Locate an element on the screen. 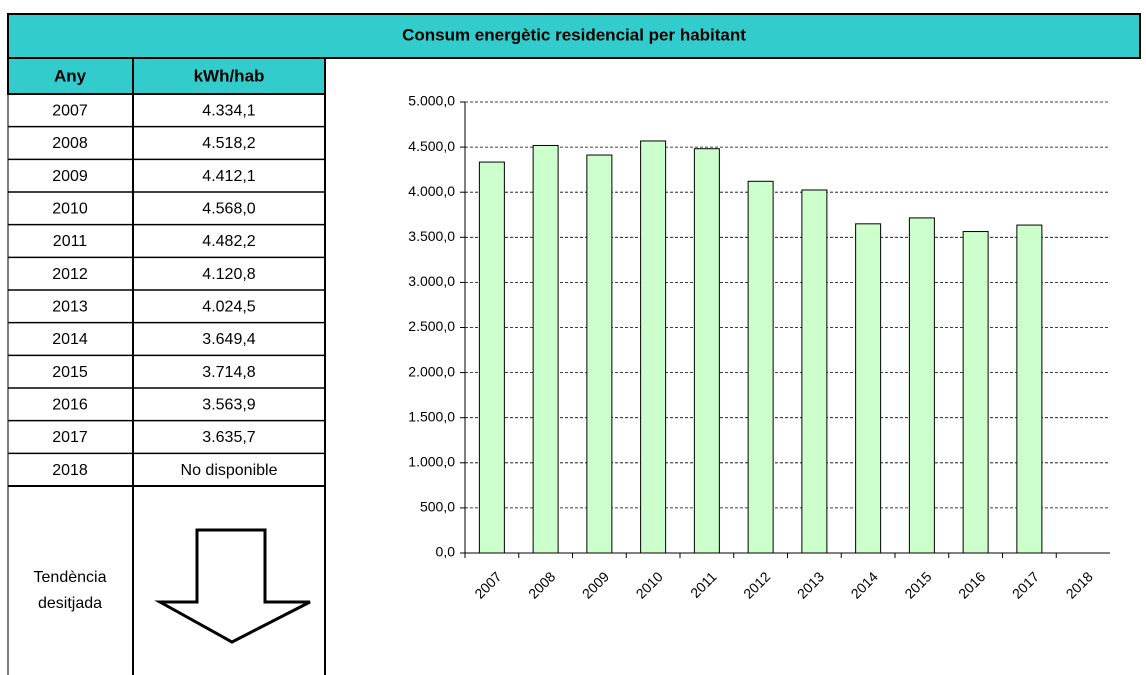  year-cell: 2013 is located at coordinates (70, 307).